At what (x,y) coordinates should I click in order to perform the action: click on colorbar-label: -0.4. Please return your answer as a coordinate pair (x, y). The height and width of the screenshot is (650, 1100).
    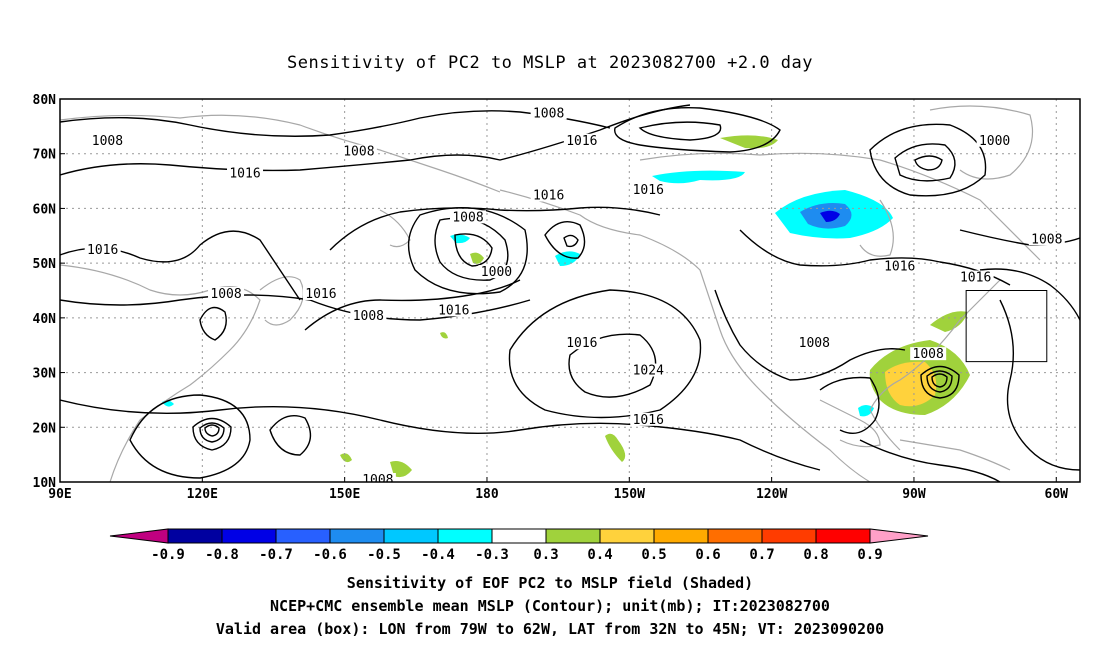
    Looking at the image, I should click on (438, 555).